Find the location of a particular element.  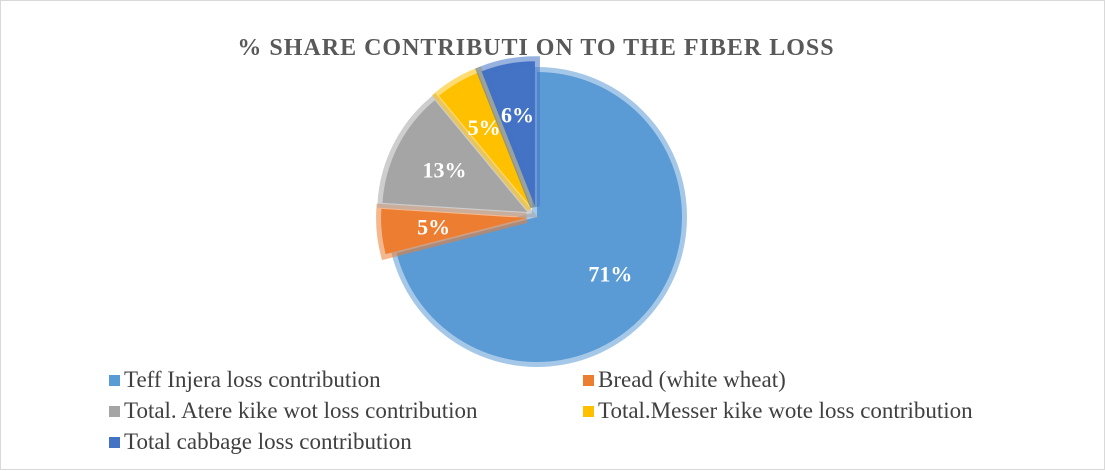

legend-item-atere-kike-wot: Total. Atere kike wot loss contribution is located at coordinates (293, 411).